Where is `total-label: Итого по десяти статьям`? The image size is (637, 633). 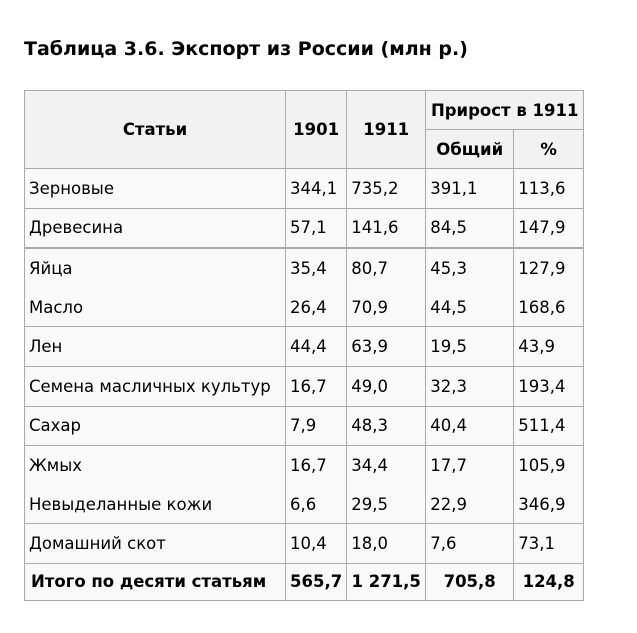 total-label: Итого по десяти статьям is located at coordinates (155, 581).